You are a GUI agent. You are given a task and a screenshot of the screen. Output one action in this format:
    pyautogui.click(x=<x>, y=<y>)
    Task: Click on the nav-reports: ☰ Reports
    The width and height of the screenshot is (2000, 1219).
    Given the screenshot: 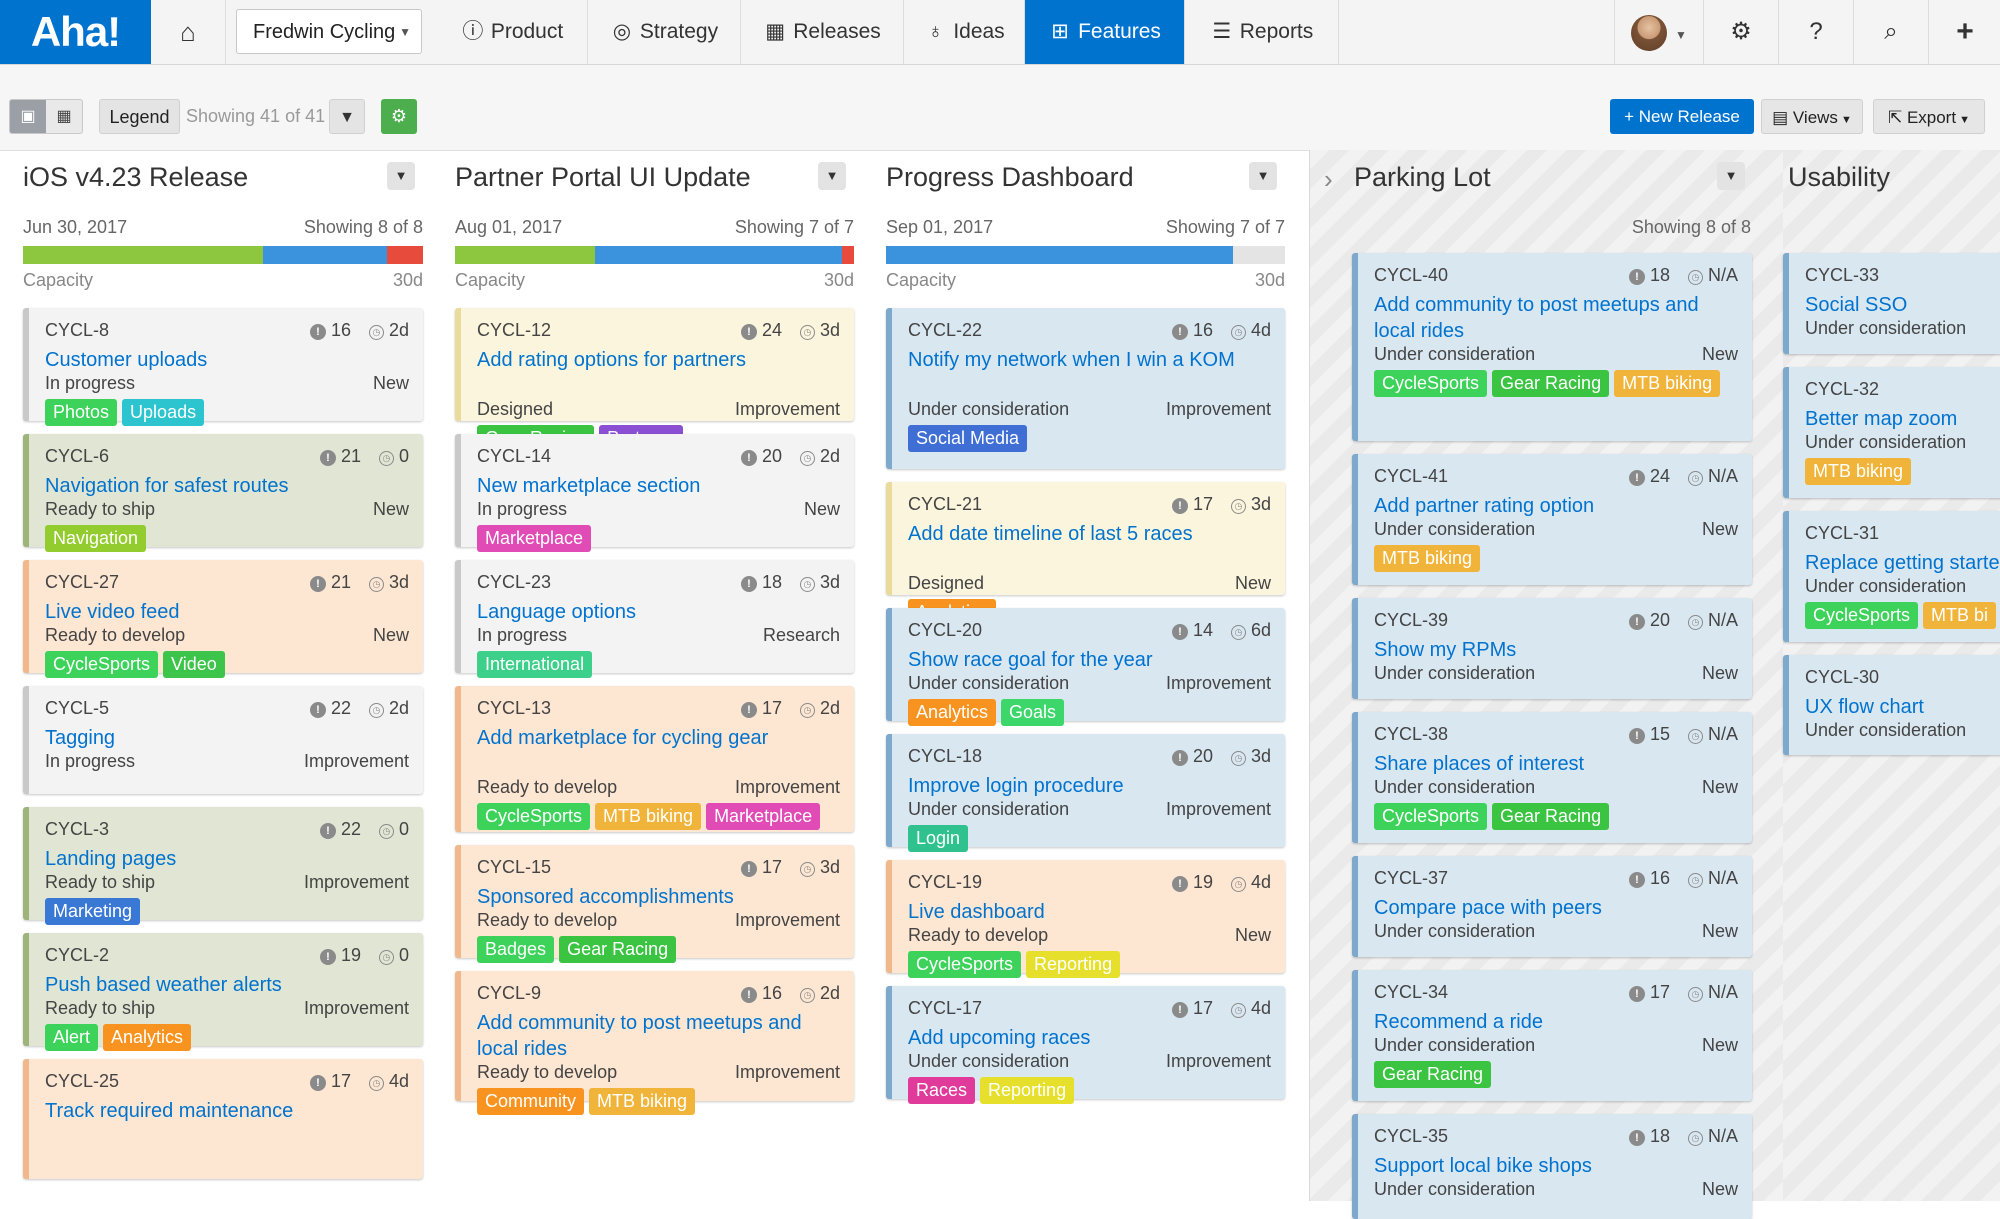 What is the action you would take?
    pyautogui.click(x=1262, y=32)
    